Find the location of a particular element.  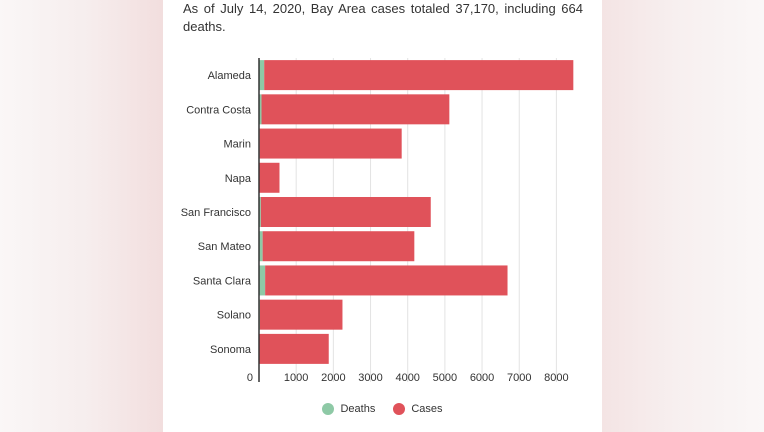

category-label-marin: Marin is located at coordinates (237, 145).